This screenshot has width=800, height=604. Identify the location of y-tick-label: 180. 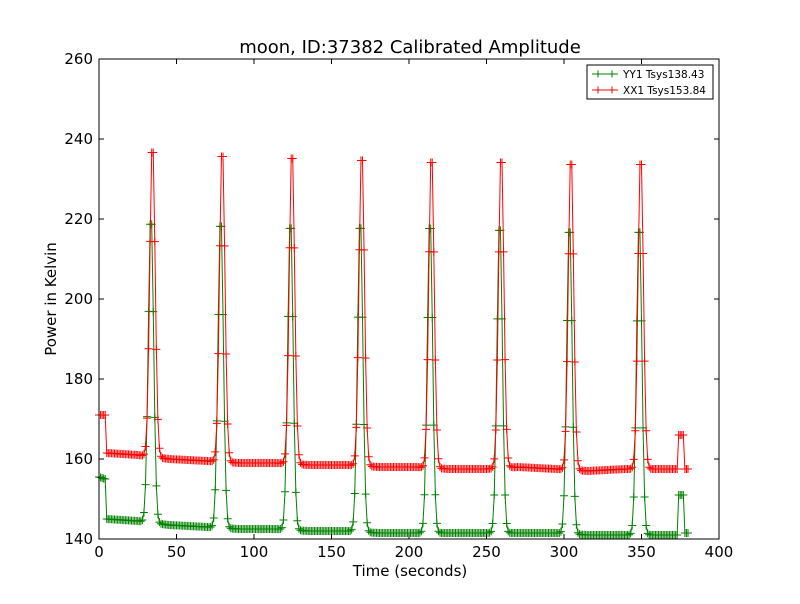
(78, 379).